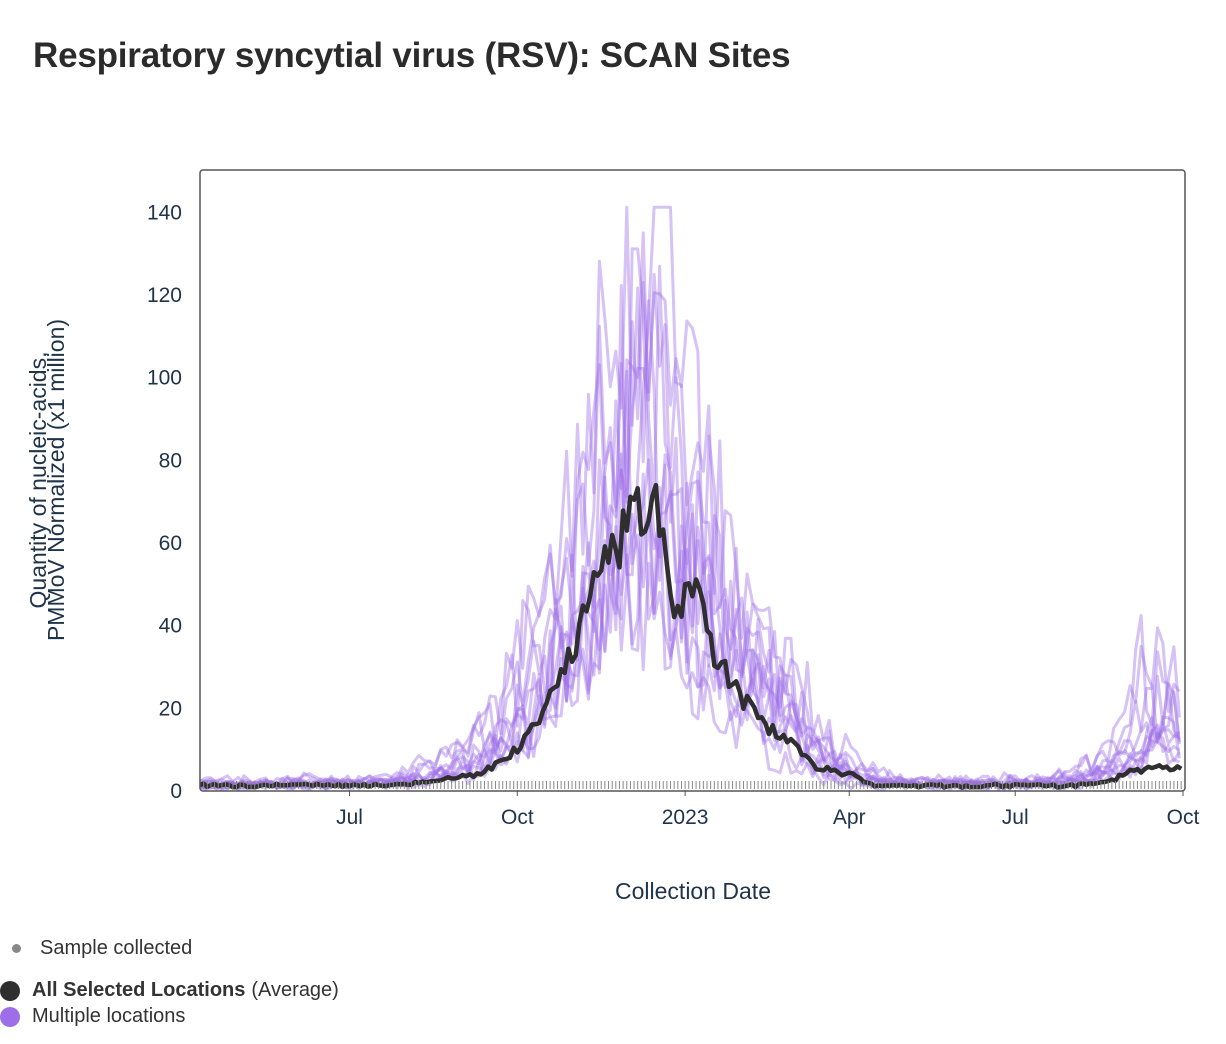 The width and height of the screenshot is (1226, 1044). What do you see at coordinates (164, 295) in the screenshot?
I see `y-tick-label: 120` at bounding box center [164, 295].